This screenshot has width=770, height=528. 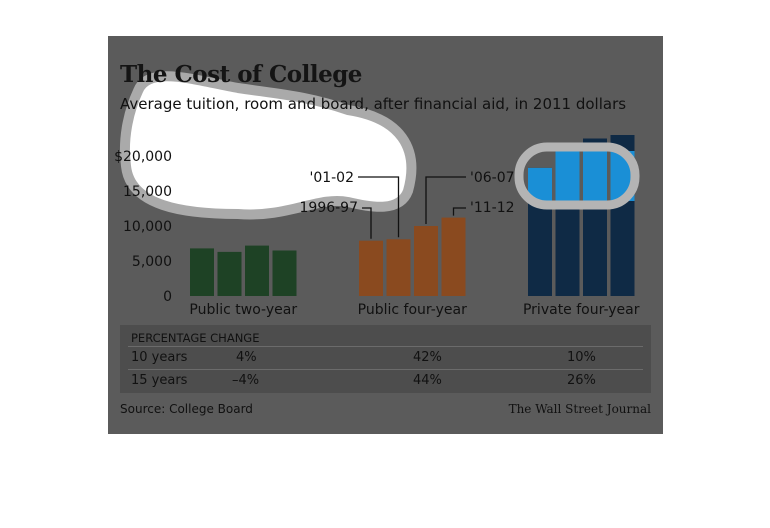 I want to click on cell-10-years-private-four-year: 10%, so click(x=581, y=357).